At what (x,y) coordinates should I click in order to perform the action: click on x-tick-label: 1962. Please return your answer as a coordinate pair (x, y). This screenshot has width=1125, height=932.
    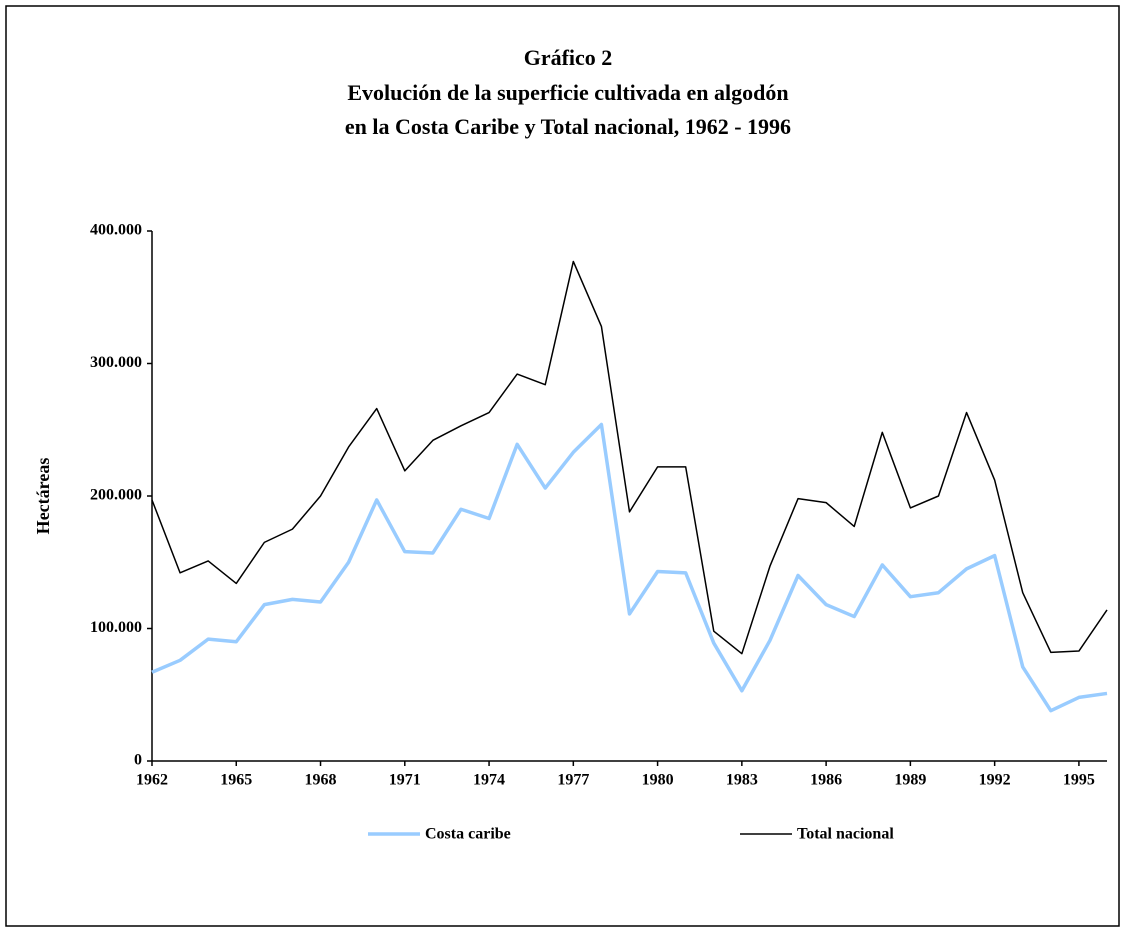
    Looking at the image, I should click on (152, 780).